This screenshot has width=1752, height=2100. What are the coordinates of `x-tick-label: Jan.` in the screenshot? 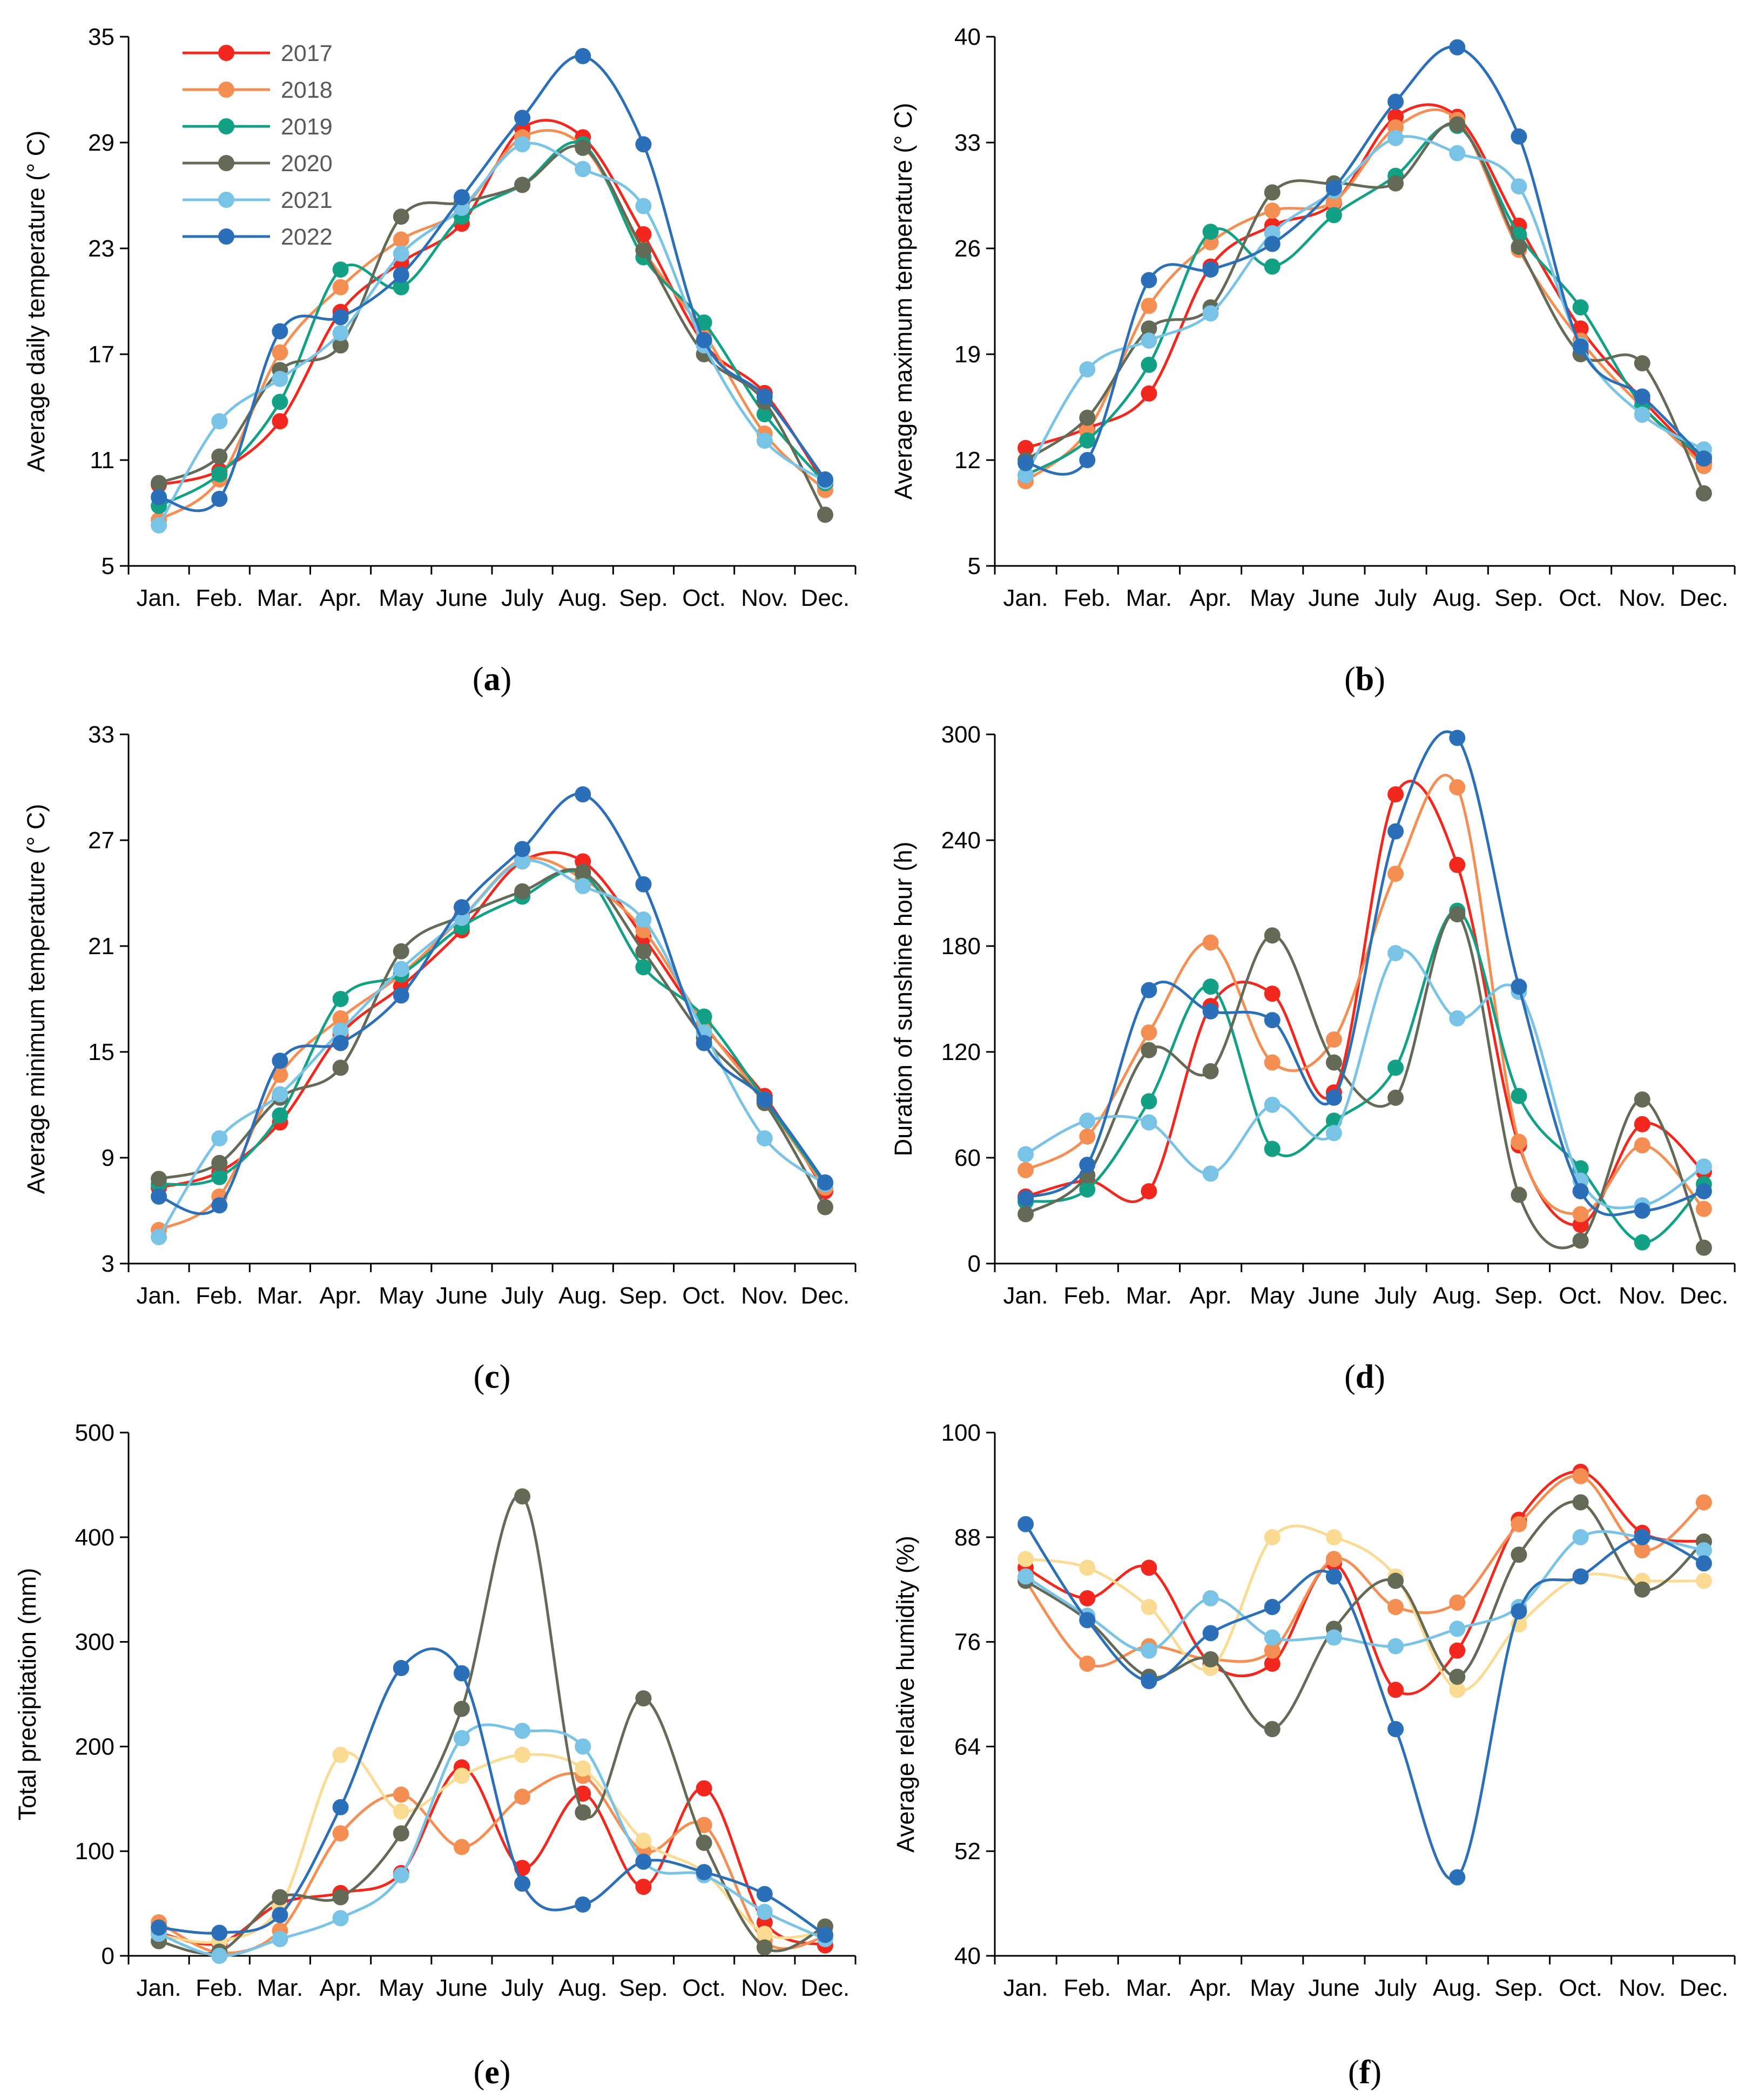 It's located at (158, 1988).